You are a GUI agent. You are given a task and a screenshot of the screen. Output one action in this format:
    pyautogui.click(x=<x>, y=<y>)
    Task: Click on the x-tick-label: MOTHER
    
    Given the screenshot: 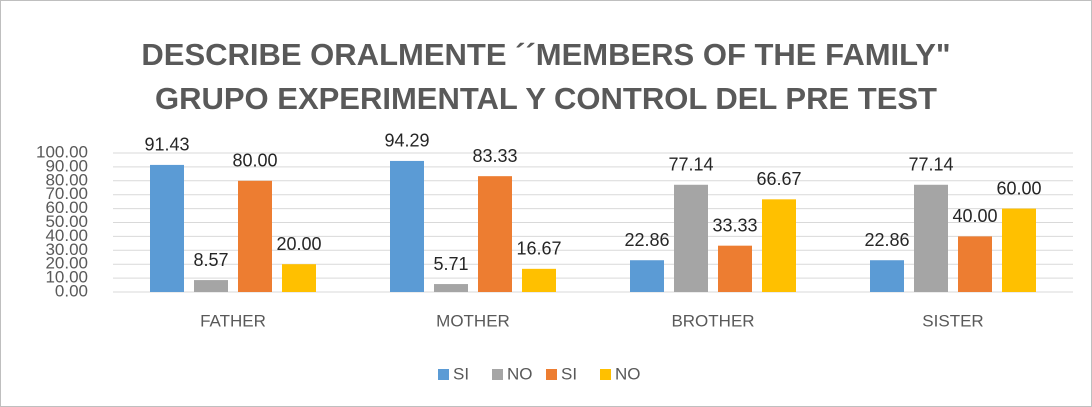 What is the action you would take?
    pyautogui.click(x=473, y=320)
    